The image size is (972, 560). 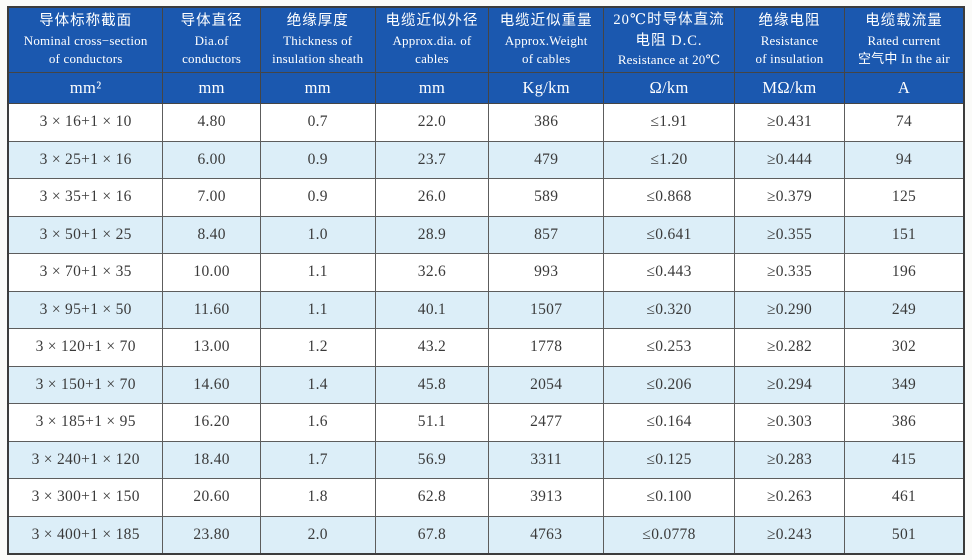 I want to click on cell-insulation-resistance: ≥0.355, so click(x=789, y=234).